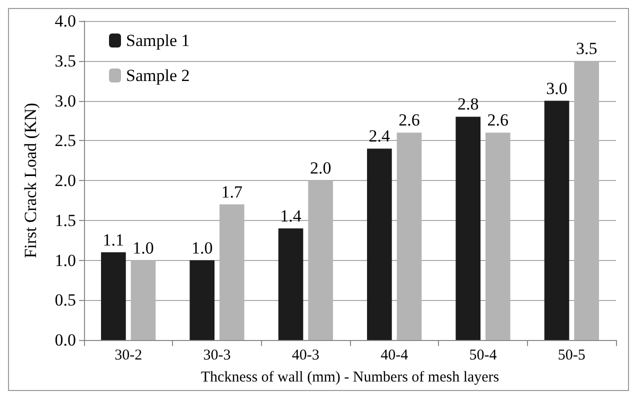 The height and width of the screenshot is (401, 639). What do you see at coordinates (65, 180) in the screenshot?
I see `y-tick-label: 2.0` at bounding box center [65, 180].